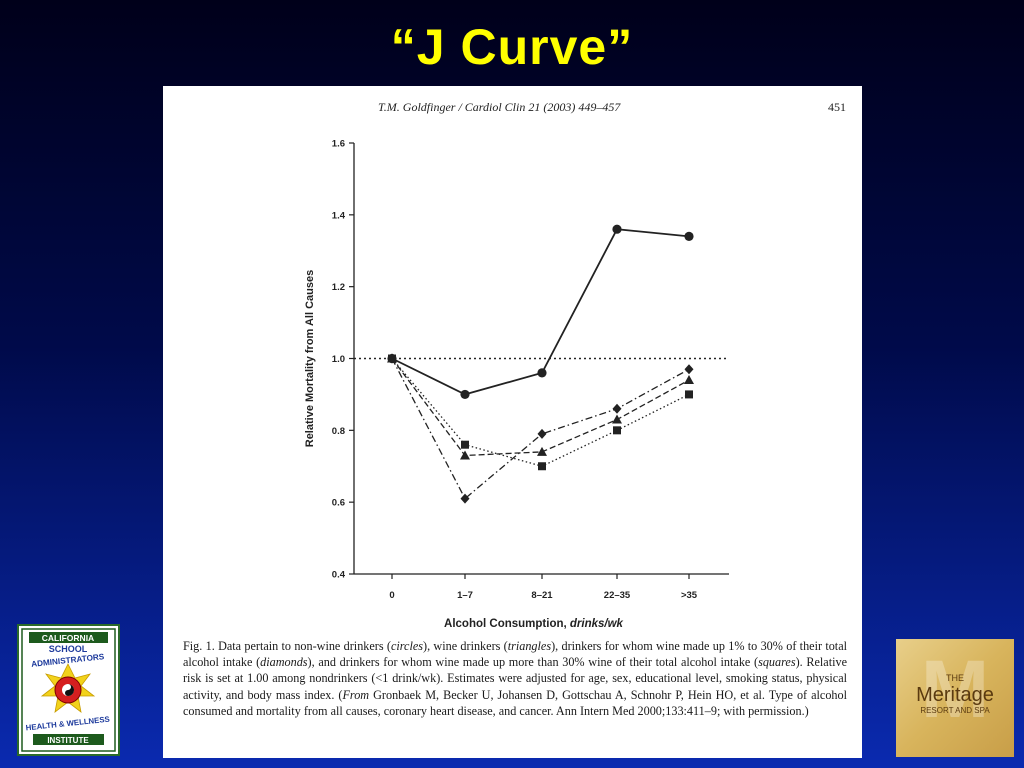 Image resolution: width=1024 pixels, height=768 pixels. I want to click on logo-left-line5: INSTITUTE, so click(68, 740).